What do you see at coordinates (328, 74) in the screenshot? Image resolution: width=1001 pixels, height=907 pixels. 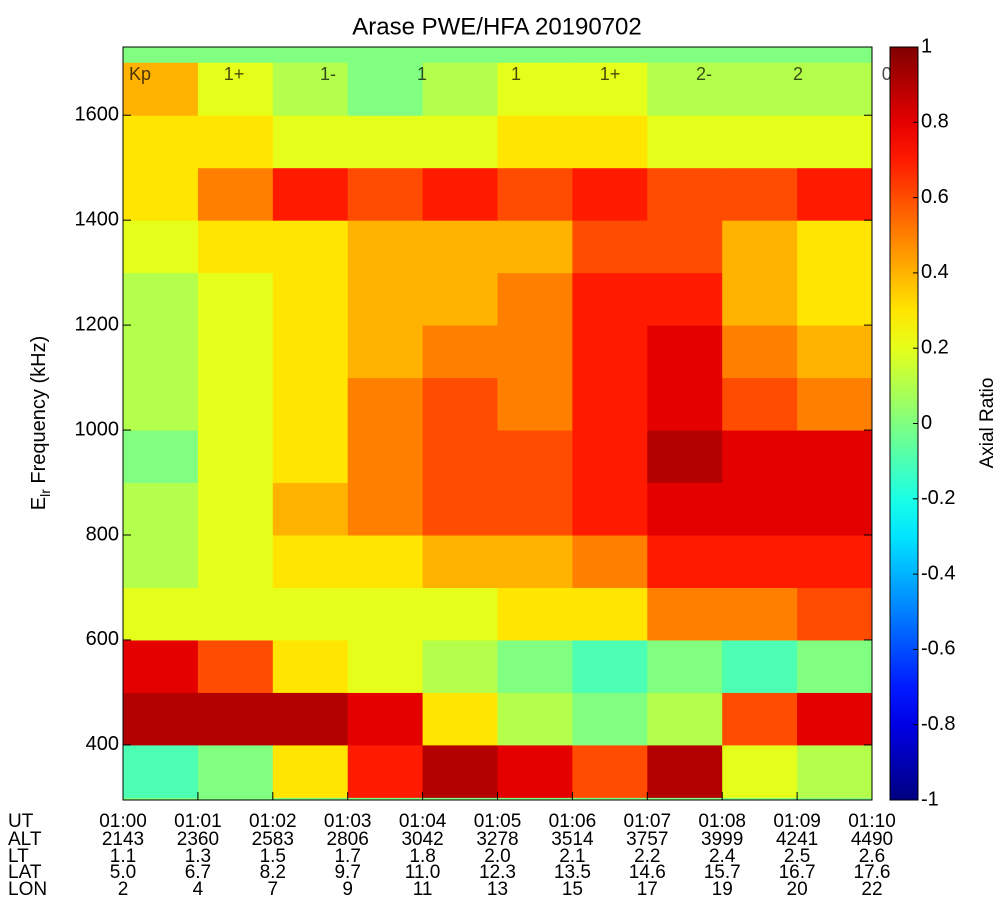 I see `kp-label: 1-` at bounding box center [328, 74].